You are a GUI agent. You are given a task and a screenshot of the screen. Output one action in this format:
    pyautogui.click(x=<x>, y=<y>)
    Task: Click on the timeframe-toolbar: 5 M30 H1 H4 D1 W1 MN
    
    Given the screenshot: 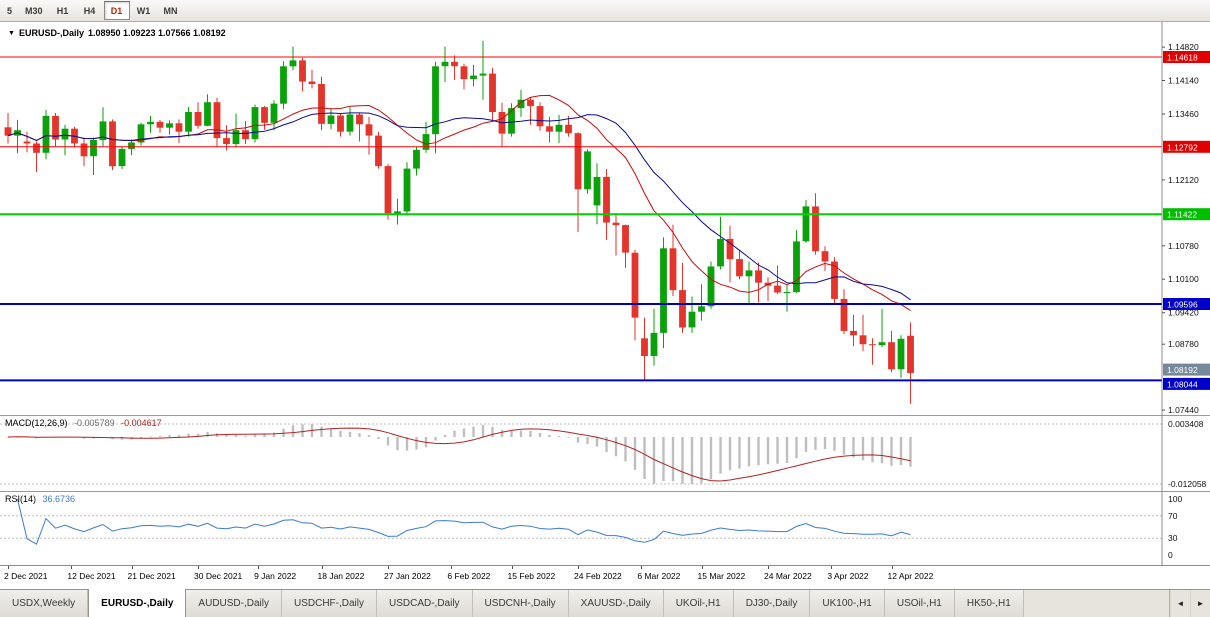 What is the action you would take?
    pyautogui.click(x=605, y=11)
    